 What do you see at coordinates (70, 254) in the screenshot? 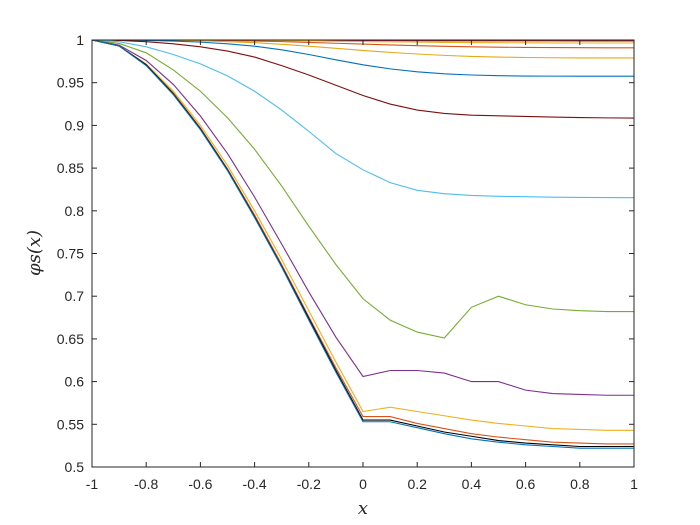
I see `y-tick-label: 0.75` at bounding box center [70, 254].